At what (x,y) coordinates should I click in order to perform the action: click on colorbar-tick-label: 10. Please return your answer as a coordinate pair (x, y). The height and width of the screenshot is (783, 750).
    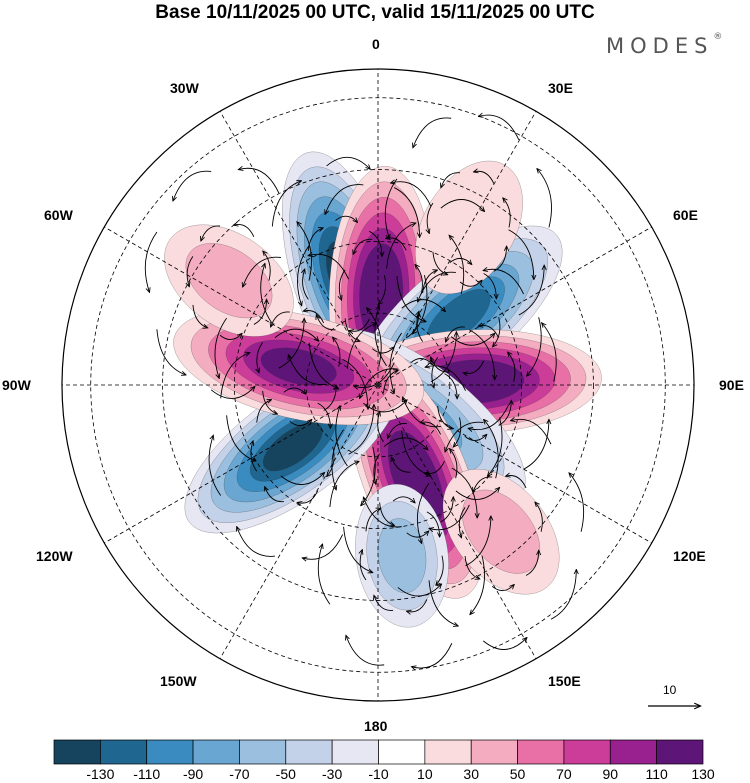
    Looking at the image, I should click on (425, 774).